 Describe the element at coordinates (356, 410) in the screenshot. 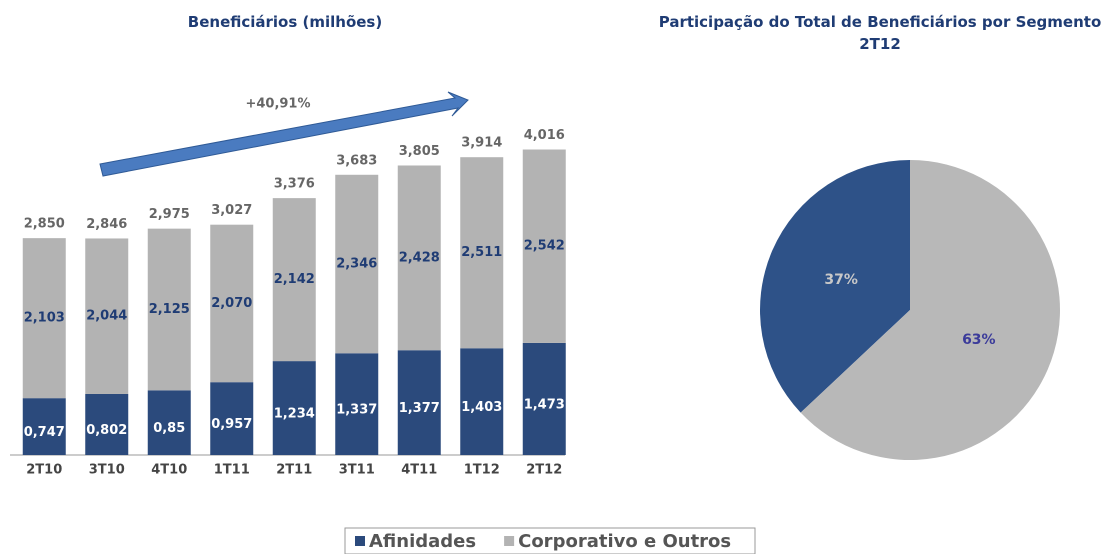

I see `value-label: 1,337` at that location.